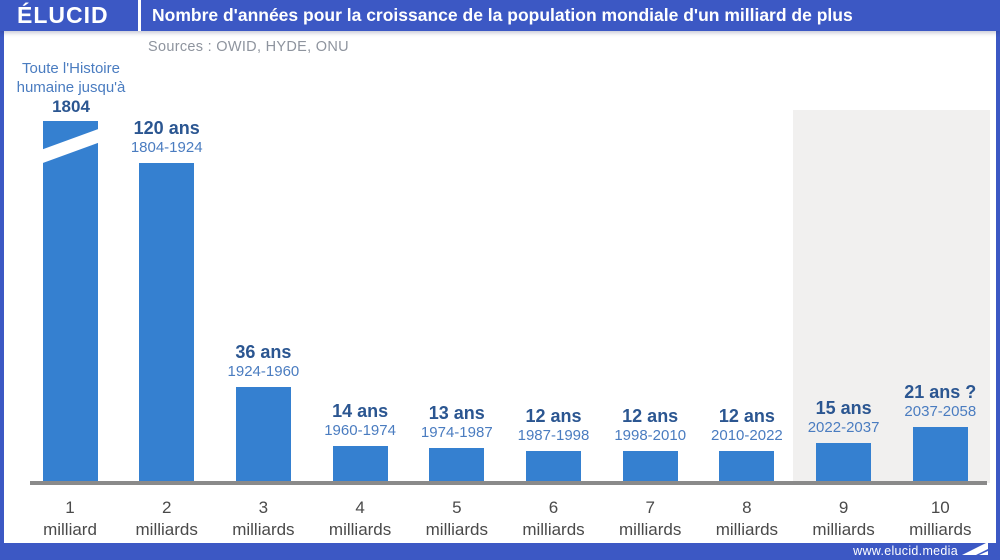 Image resolution: width=1000 pixels, height=560 pixels. Describe the element at coordinates (891, 296) in the screenshot. I see `projection-background` at that location.